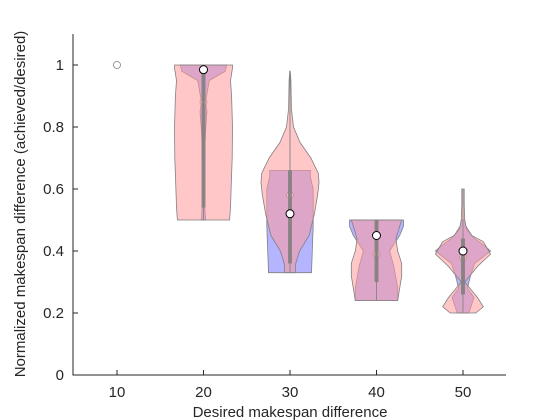 The width and height of the screenshot is (560, 420). I want to click on y-tick-label: 0, so click(60, 375).